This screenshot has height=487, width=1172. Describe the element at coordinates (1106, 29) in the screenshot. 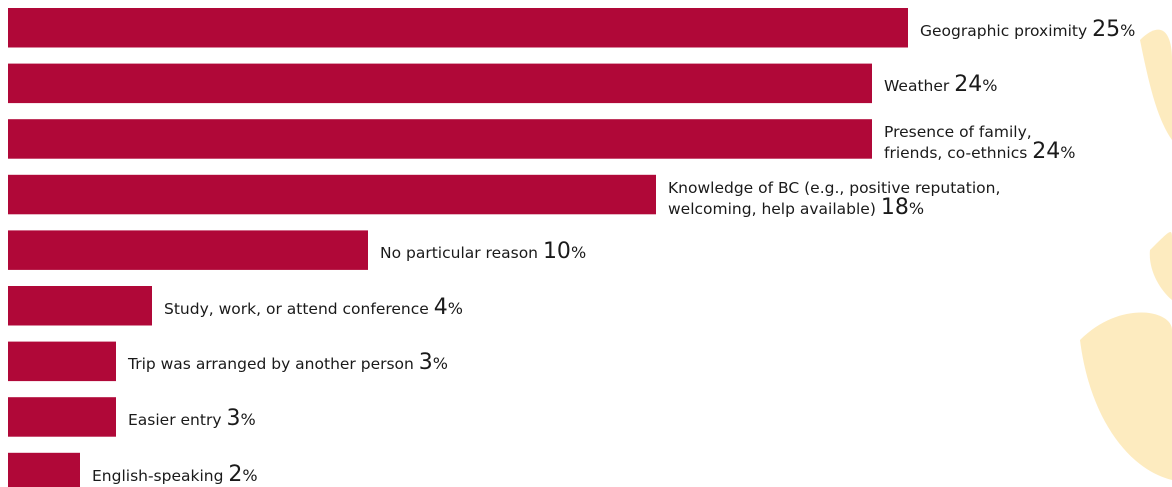

I see `value-label: 25` at that location.